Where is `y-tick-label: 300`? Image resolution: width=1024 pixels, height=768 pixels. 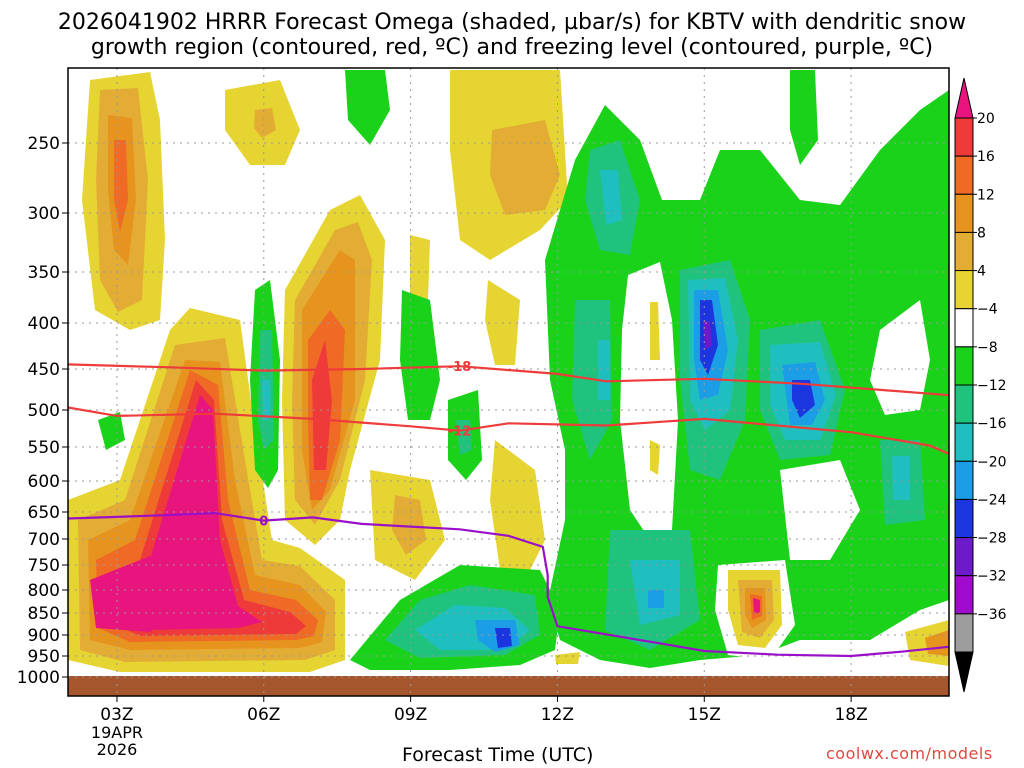 y-tick-label: 300 is located at coordinates (44, 214).